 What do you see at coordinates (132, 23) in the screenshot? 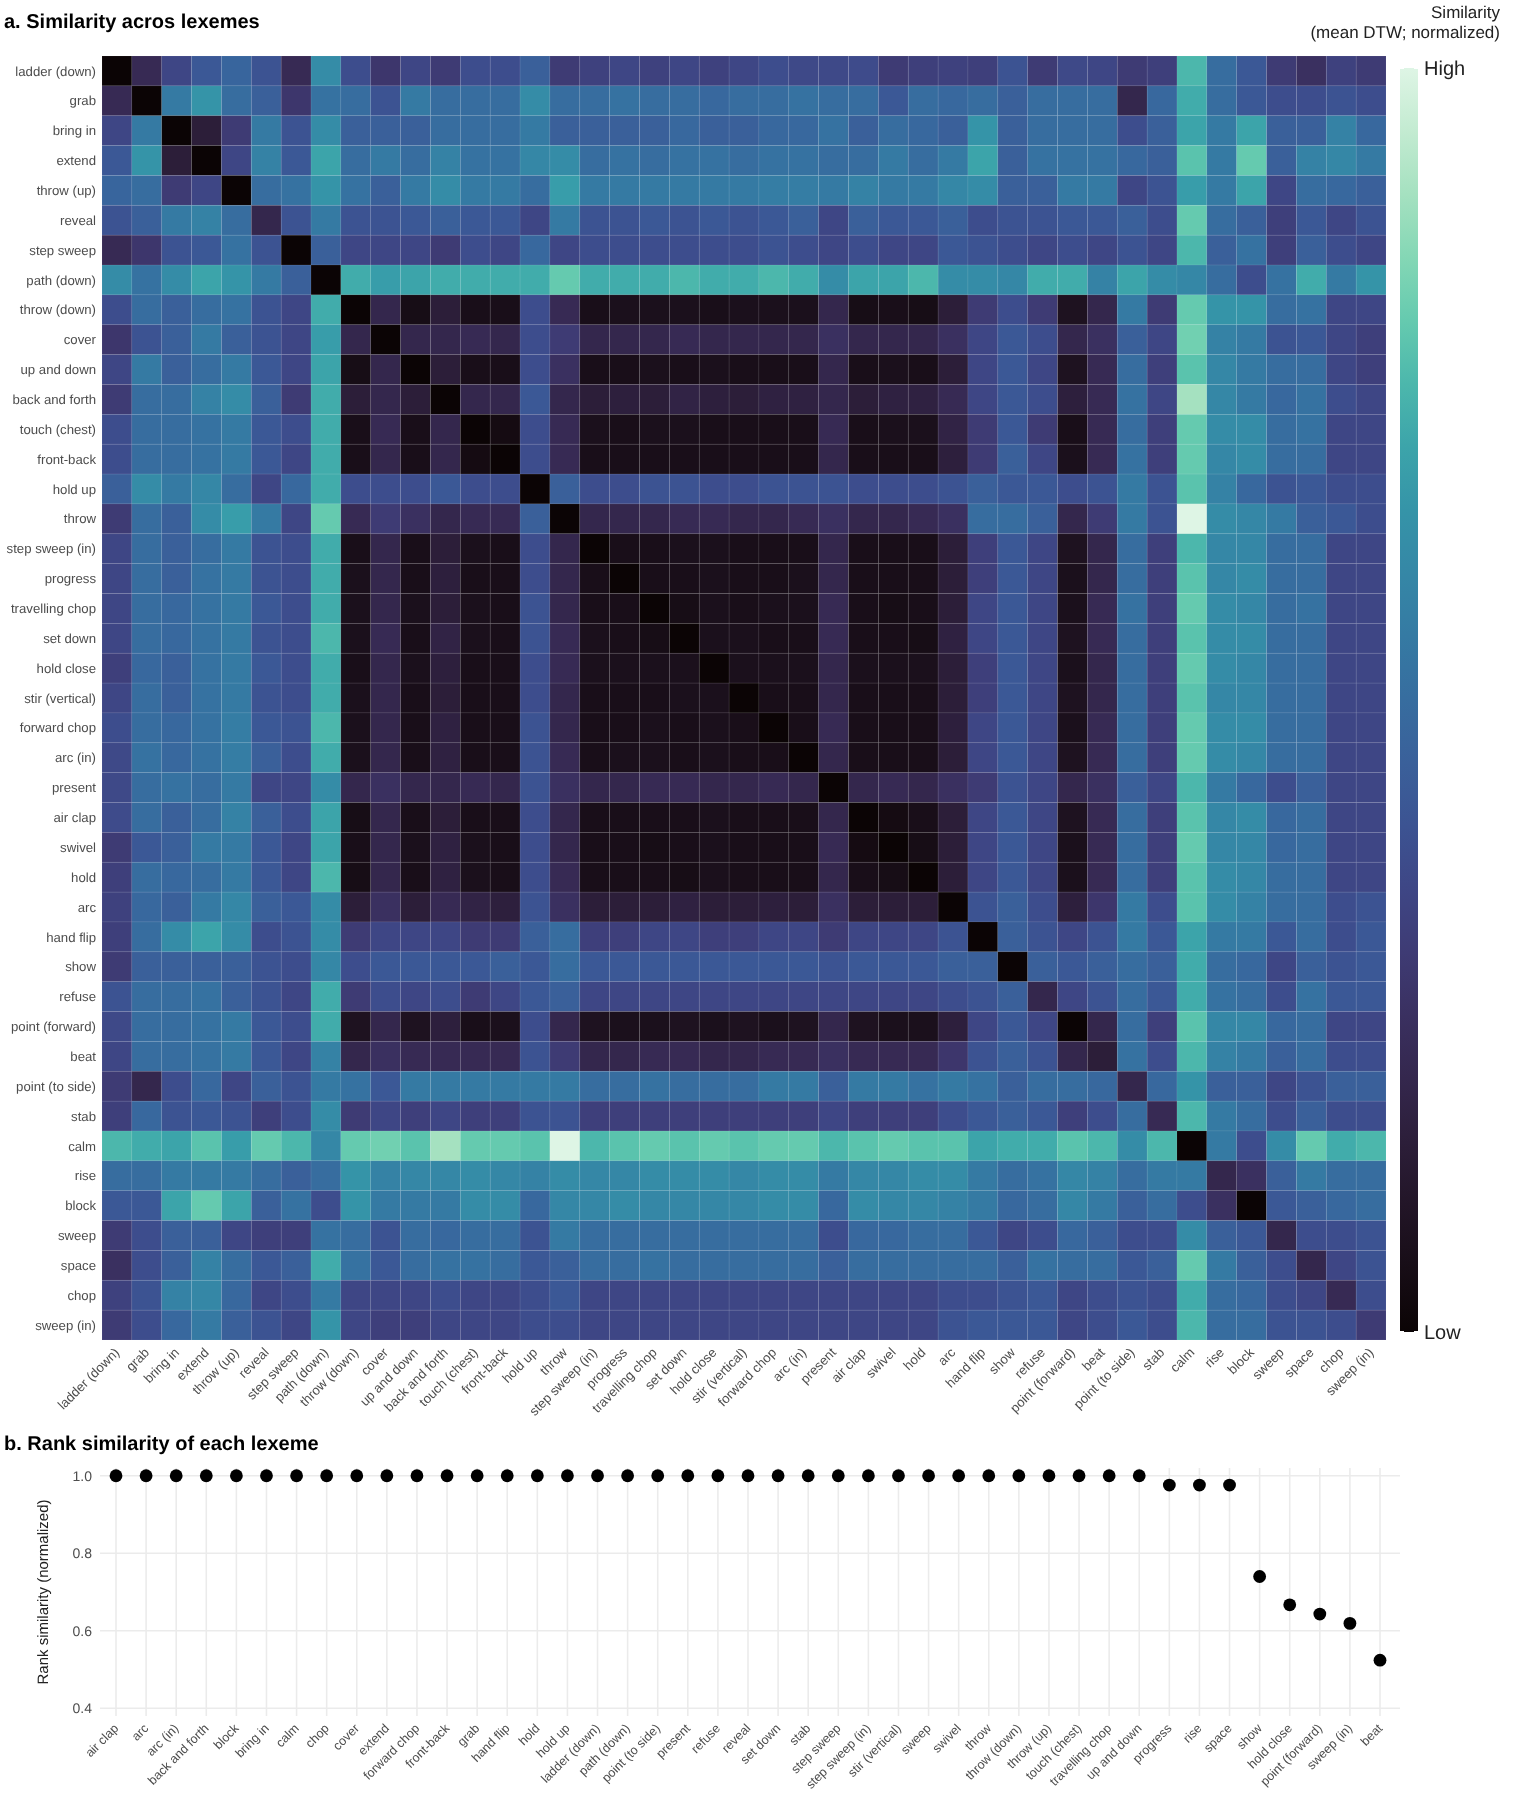
I see `chart-title: a. Similarity acros lexemes` at bounding box center [132, 23].